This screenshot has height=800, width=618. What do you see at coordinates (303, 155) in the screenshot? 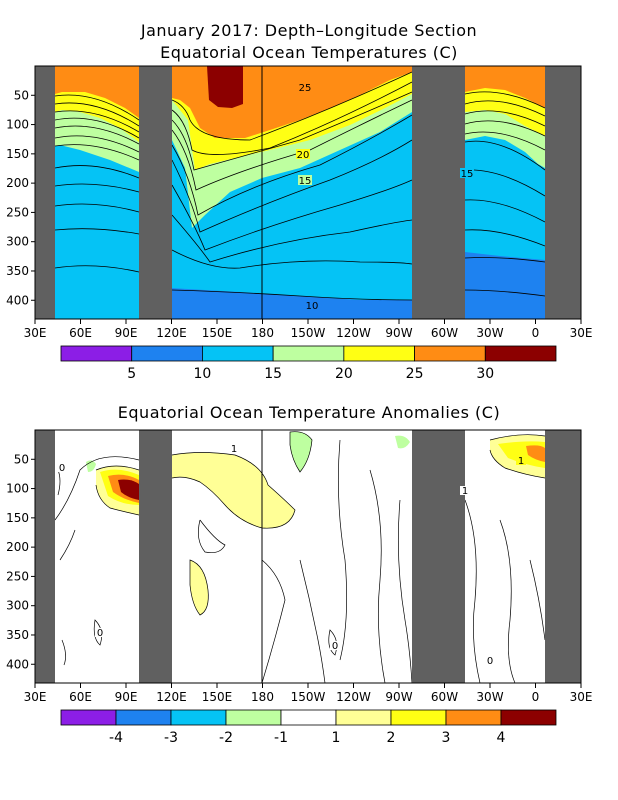
I see `contour-label-20: 20` at bounding box center [303, 155].